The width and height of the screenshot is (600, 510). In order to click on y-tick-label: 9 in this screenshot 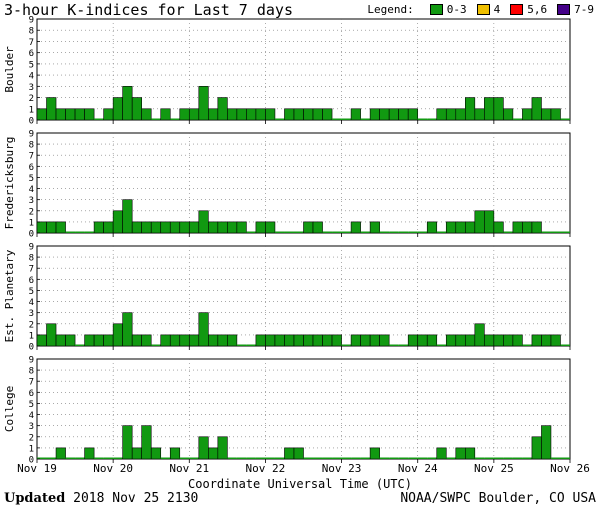, I will do `click(31, 21)`.